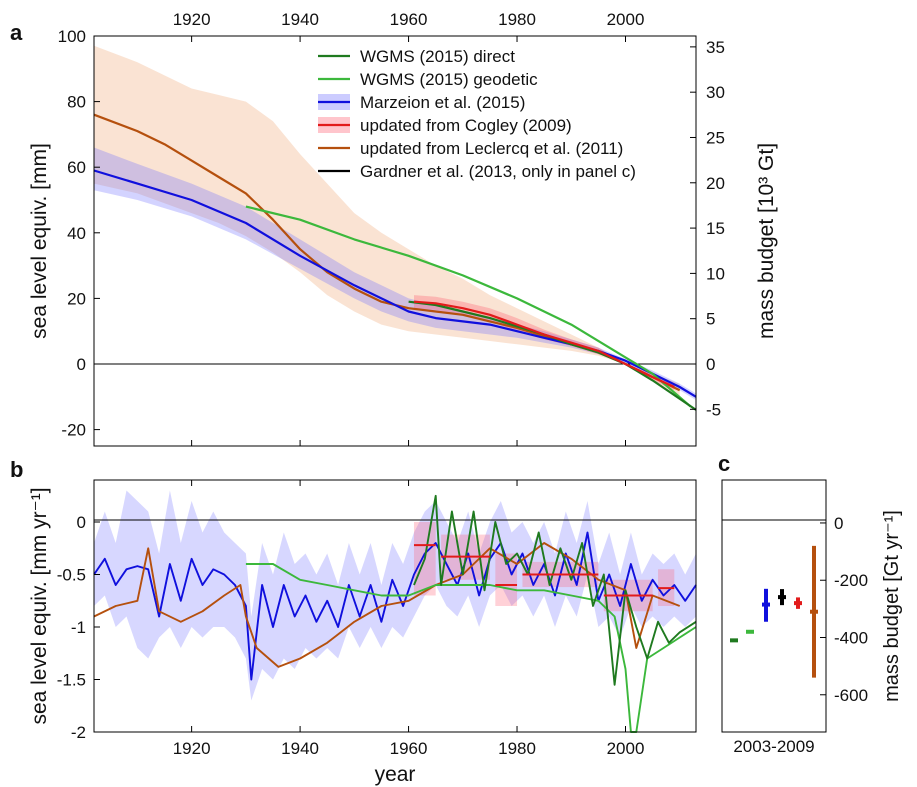 The height and width of the screenshot is (787, 917). Describe the element at coordinates (300, 748) in the screenshot. I see `b-xtick-label: 1940` at that location.